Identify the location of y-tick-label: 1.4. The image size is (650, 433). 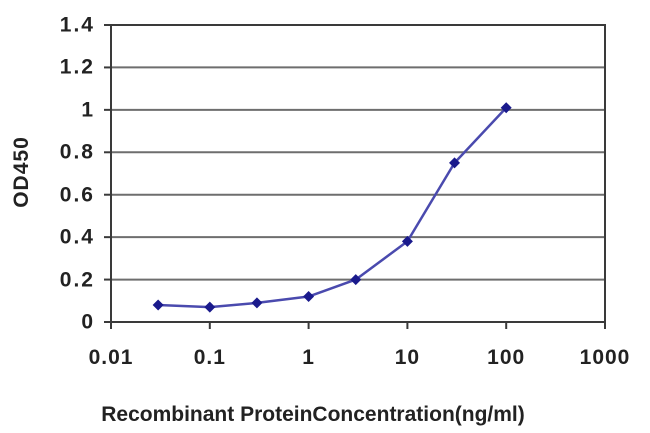
(77, 25).